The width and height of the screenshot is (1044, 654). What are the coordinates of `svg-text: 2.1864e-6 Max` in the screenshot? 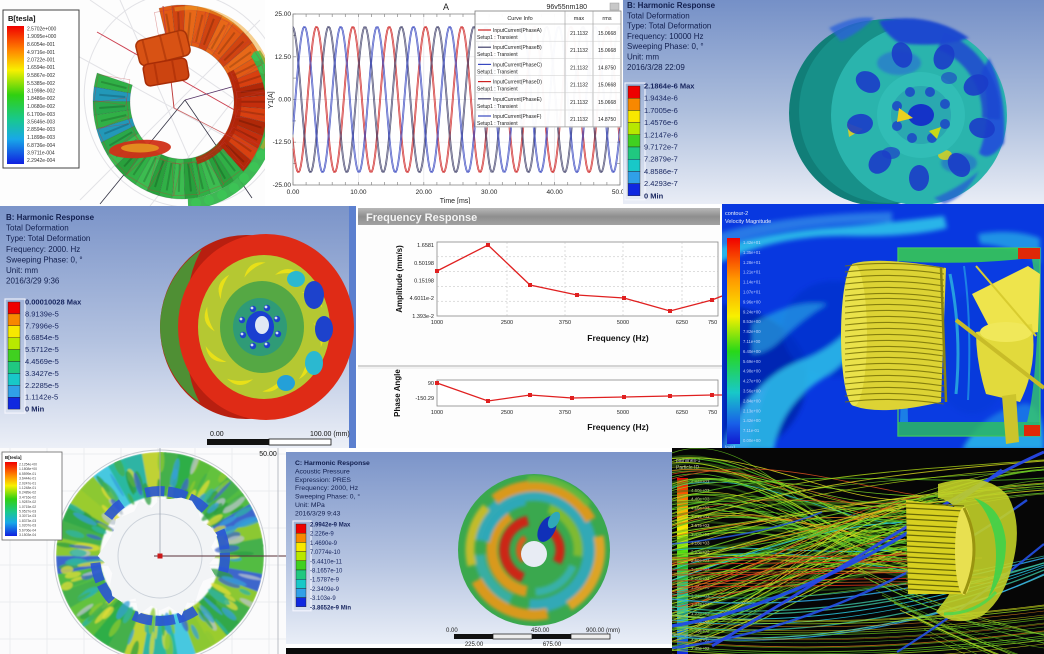 It's located at (669, 86).